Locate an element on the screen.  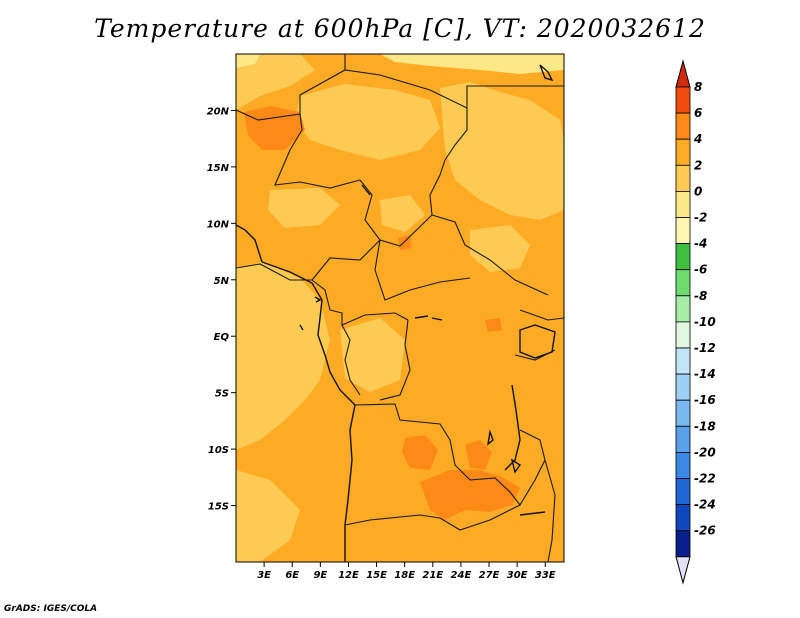
lat-tick-label: EQ is located at coordinates (222, 337).